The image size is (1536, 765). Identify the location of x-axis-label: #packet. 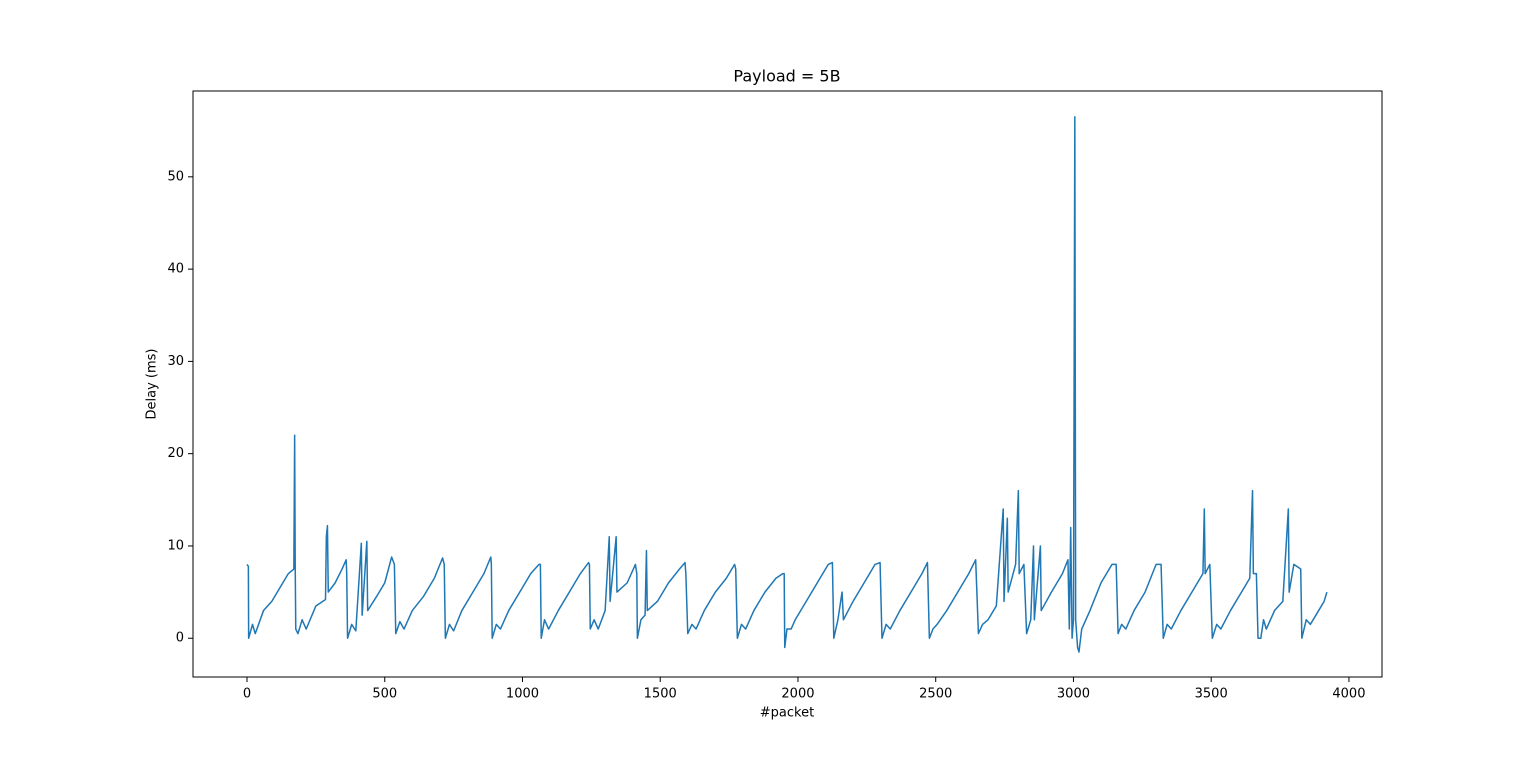
(787, 713).